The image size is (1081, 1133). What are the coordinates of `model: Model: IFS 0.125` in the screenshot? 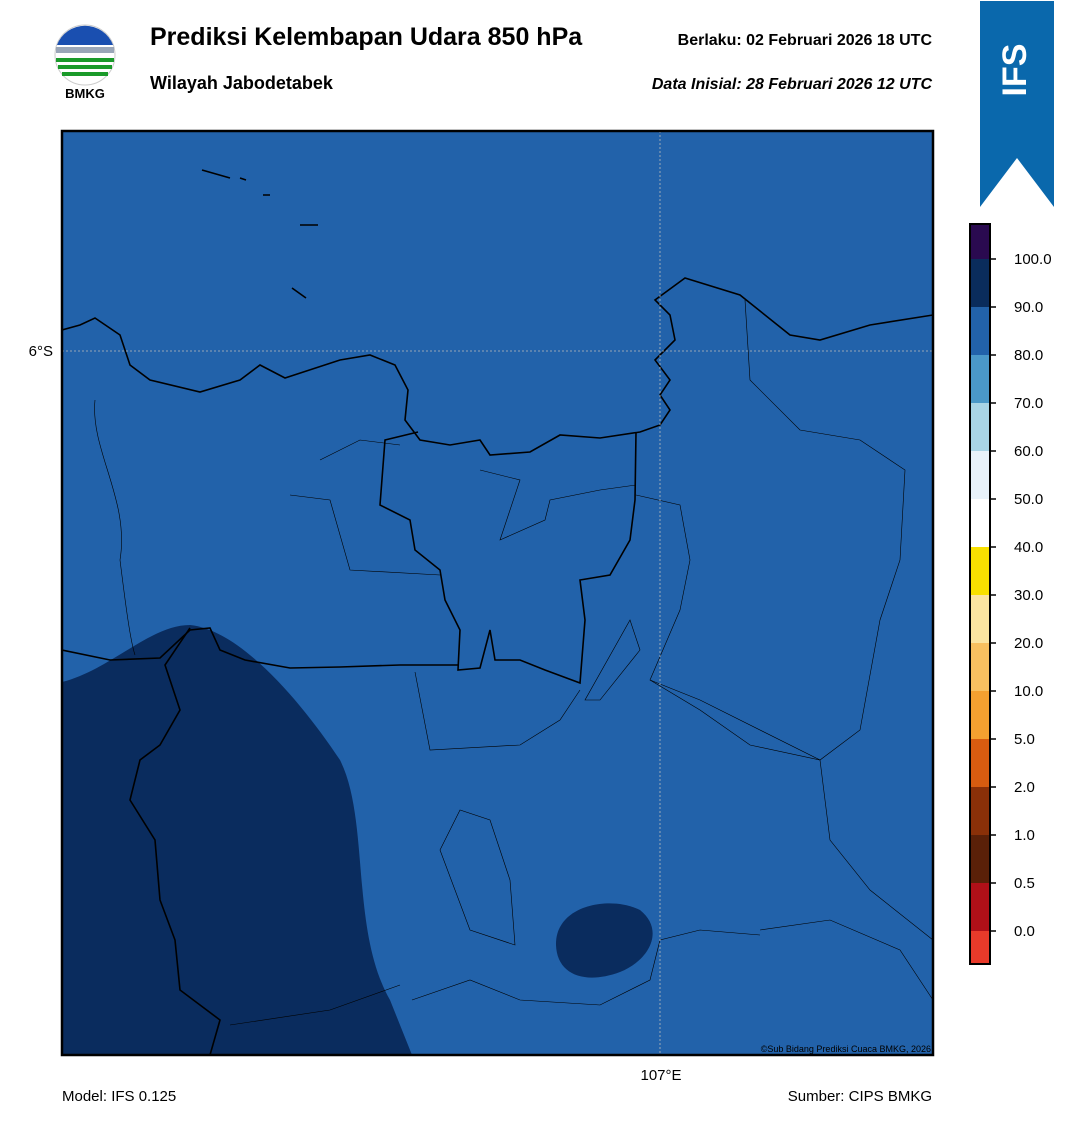 It's located at (119, 1096).